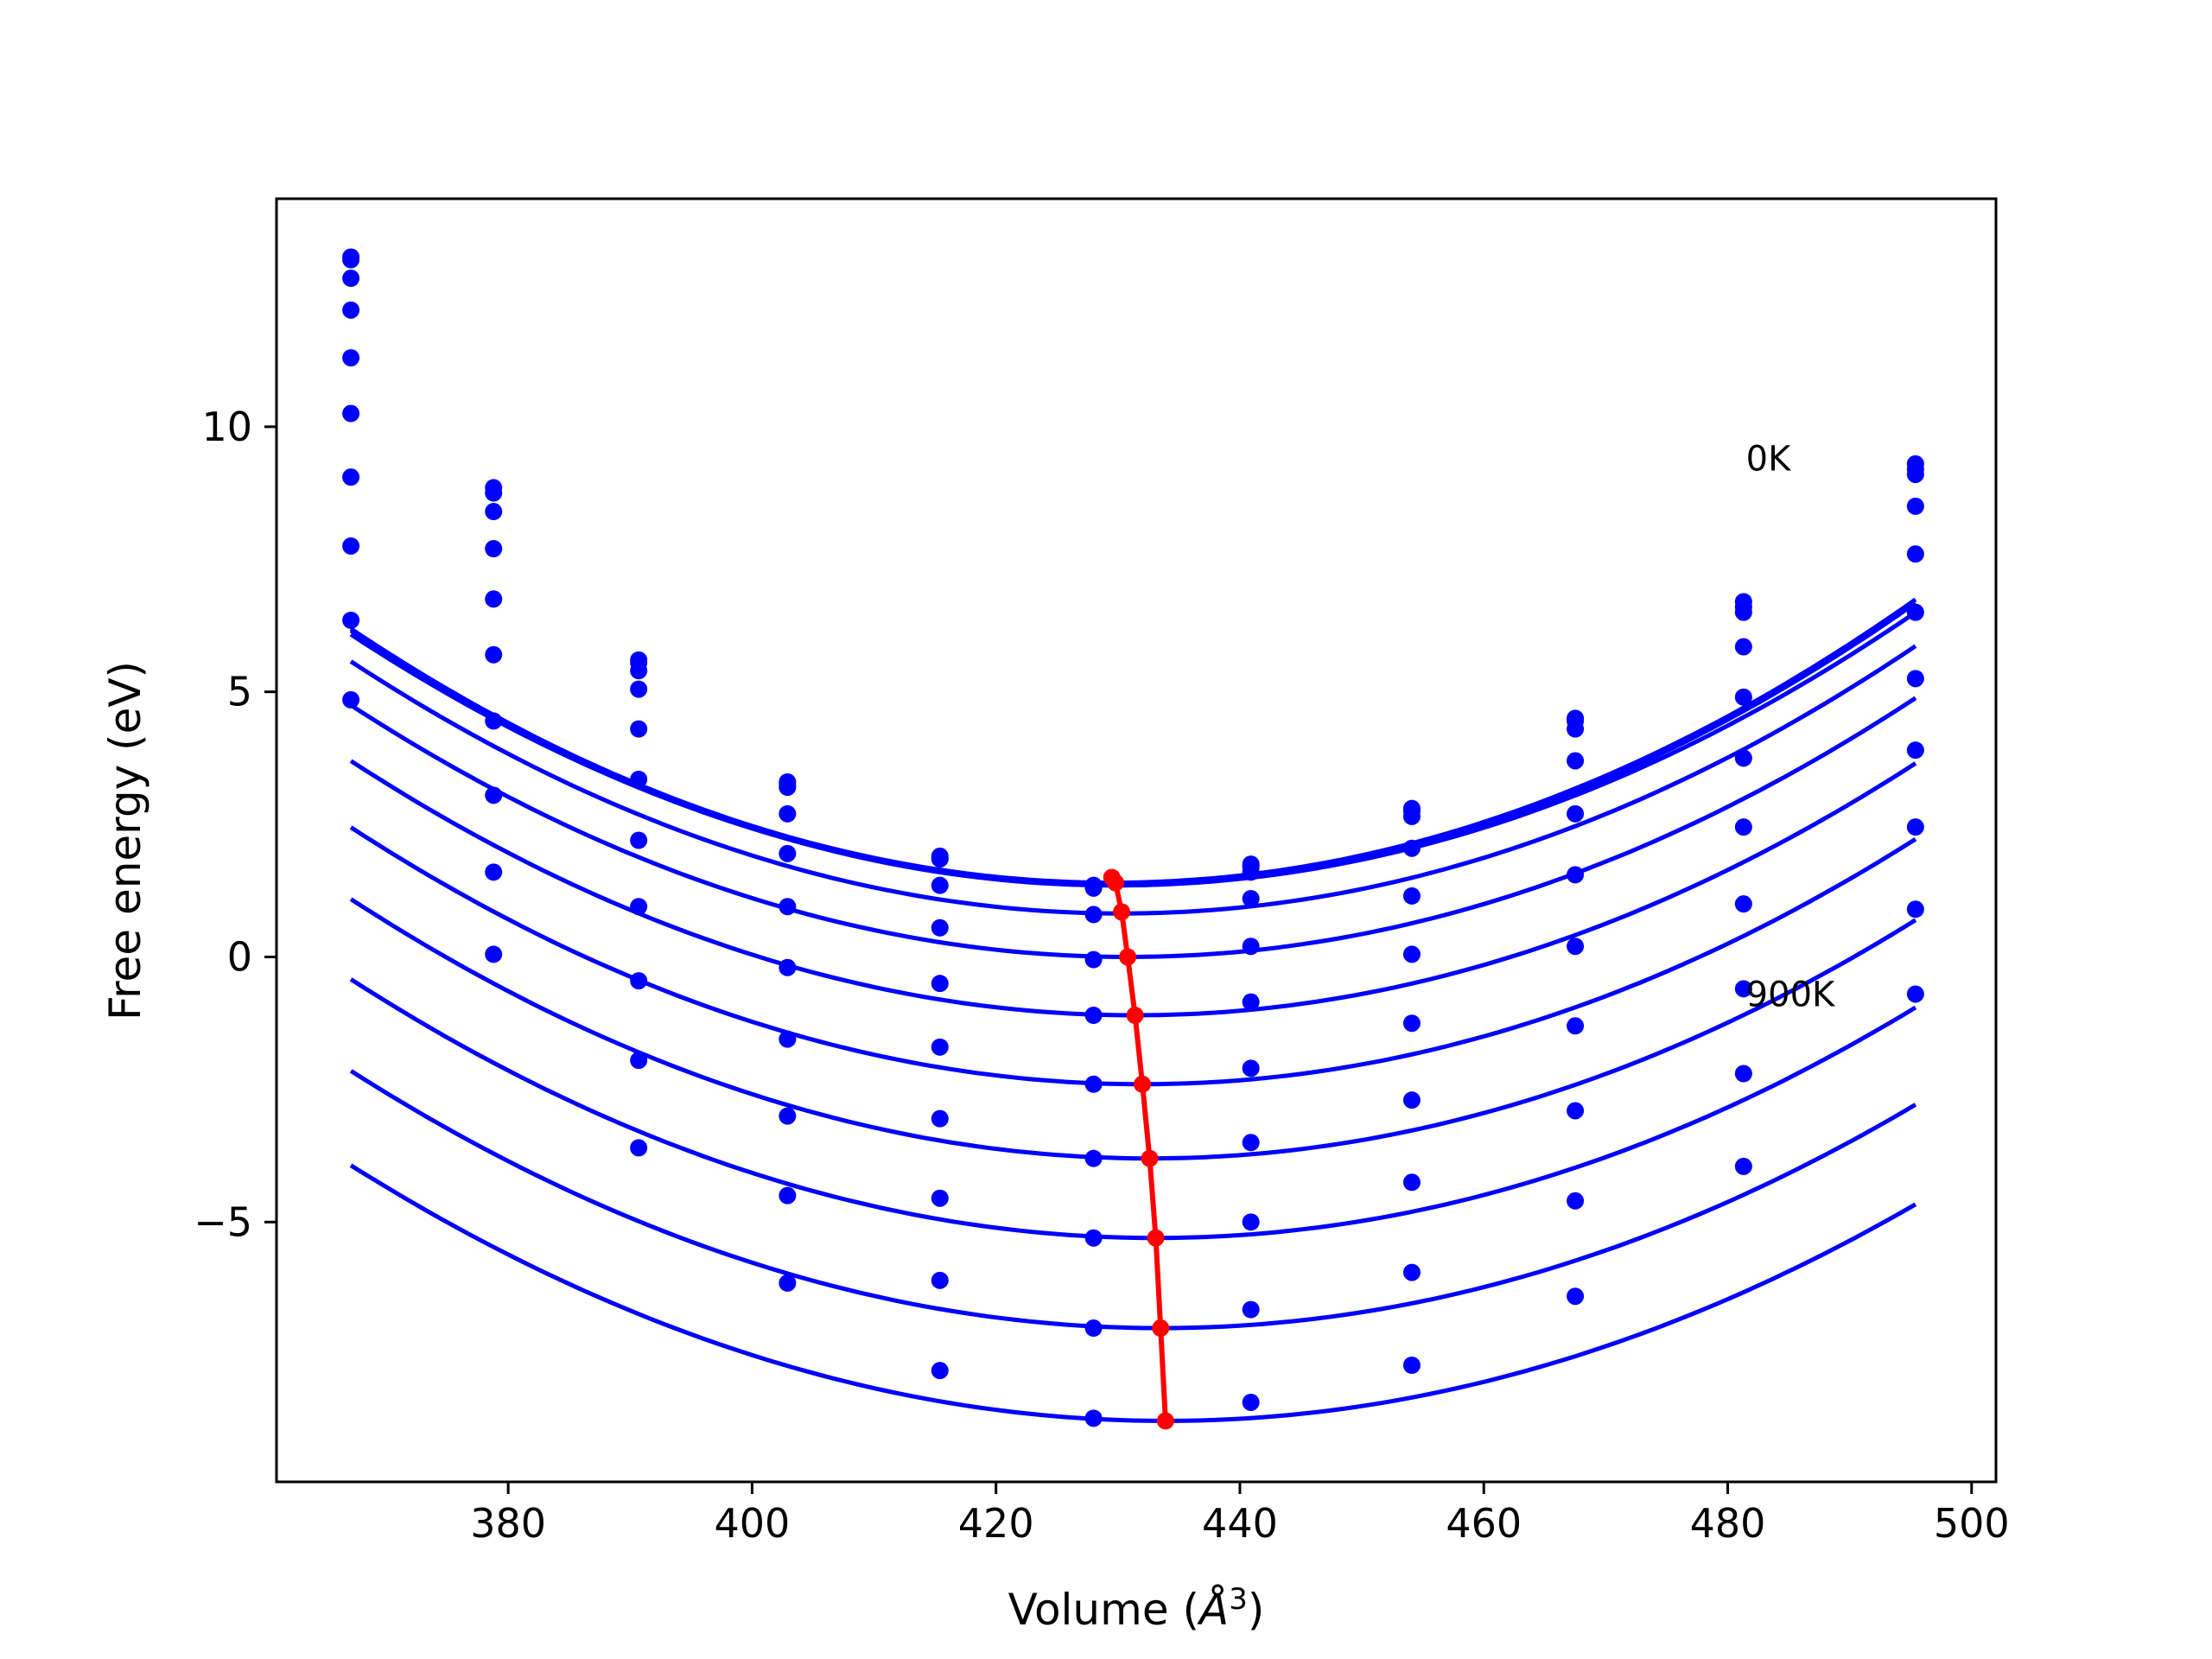 This screenshot has width=2212, height=1659. Describe the element at coordinates (239, 692) in the screenshot. I see `y-tick-label: 5` at that location.